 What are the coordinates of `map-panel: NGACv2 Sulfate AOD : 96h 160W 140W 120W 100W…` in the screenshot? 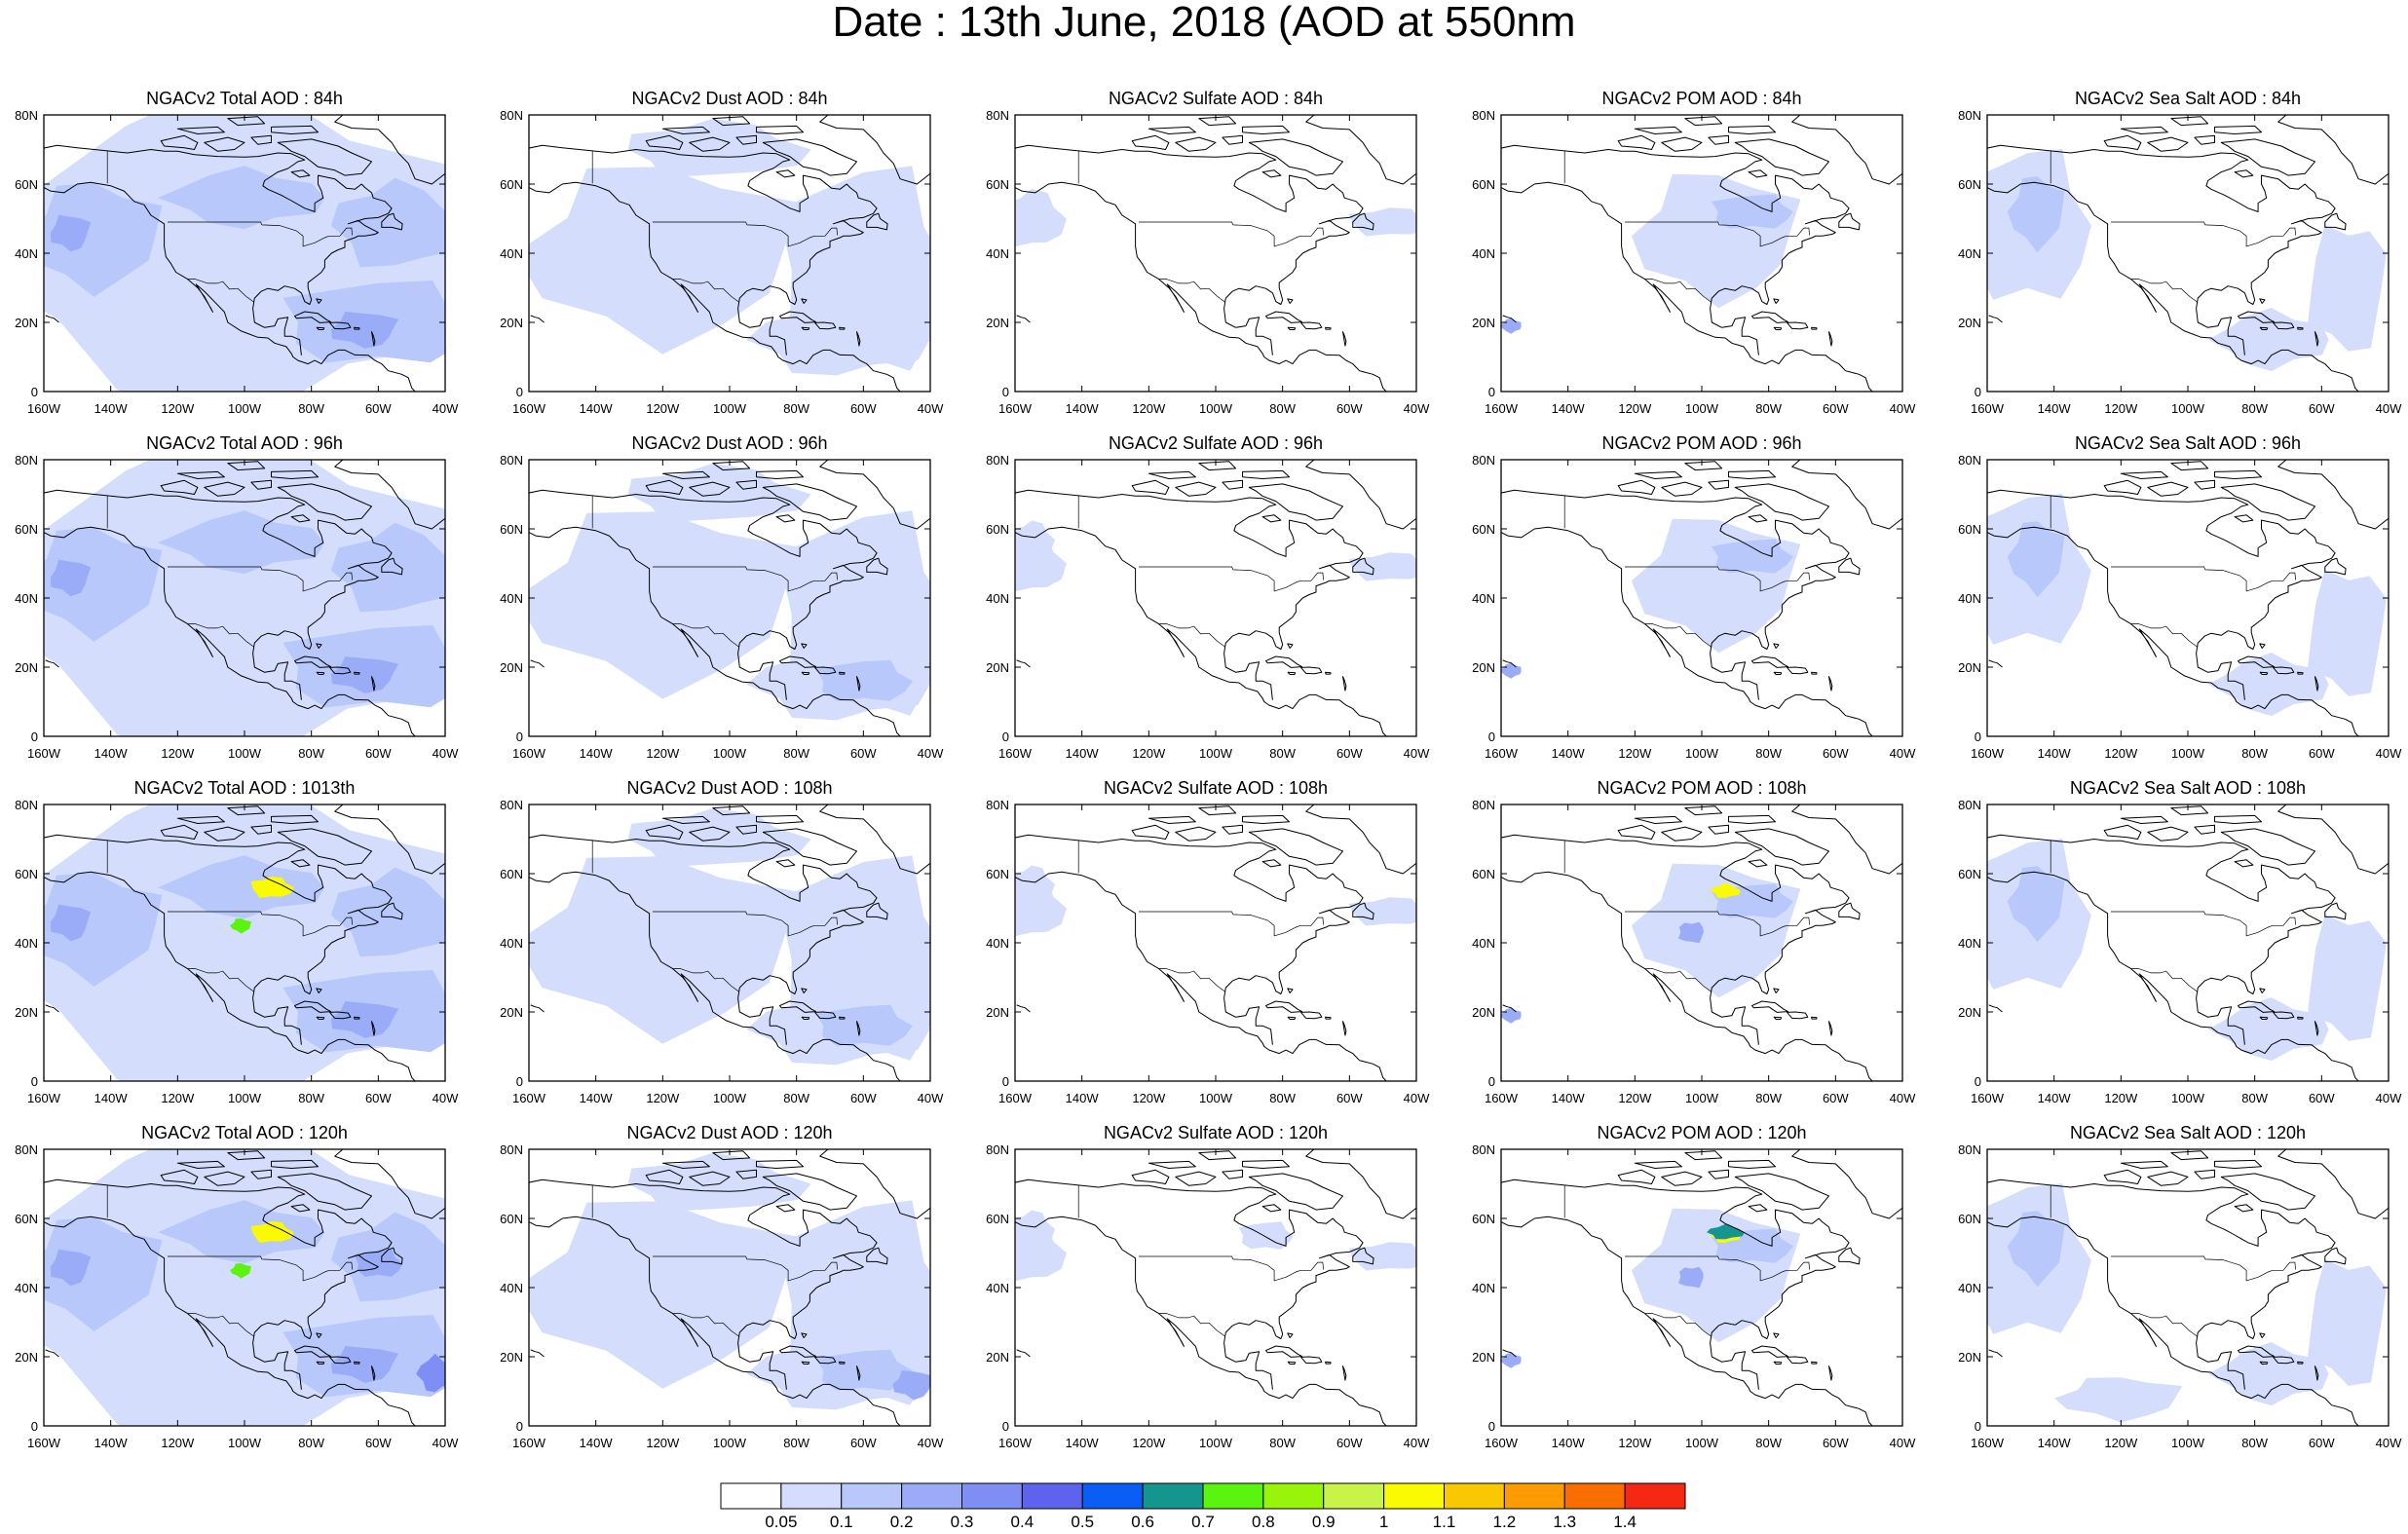 It's located at (1213, 603).